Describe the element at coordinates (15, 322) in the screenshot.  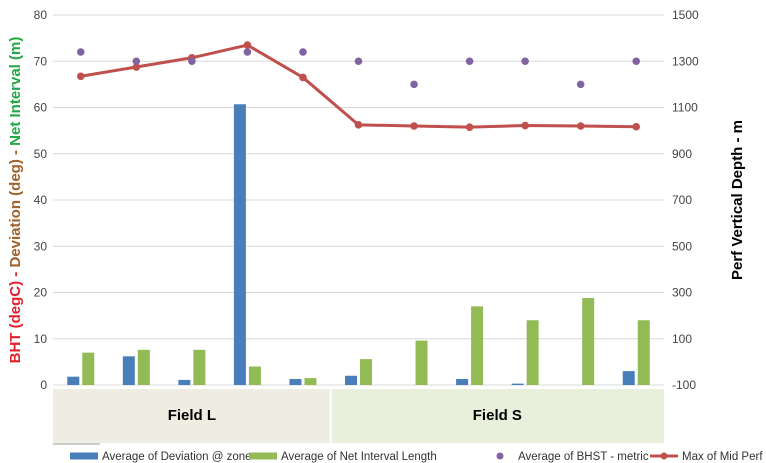
I see `left-title-part-0: BHT (degC)` at that location.